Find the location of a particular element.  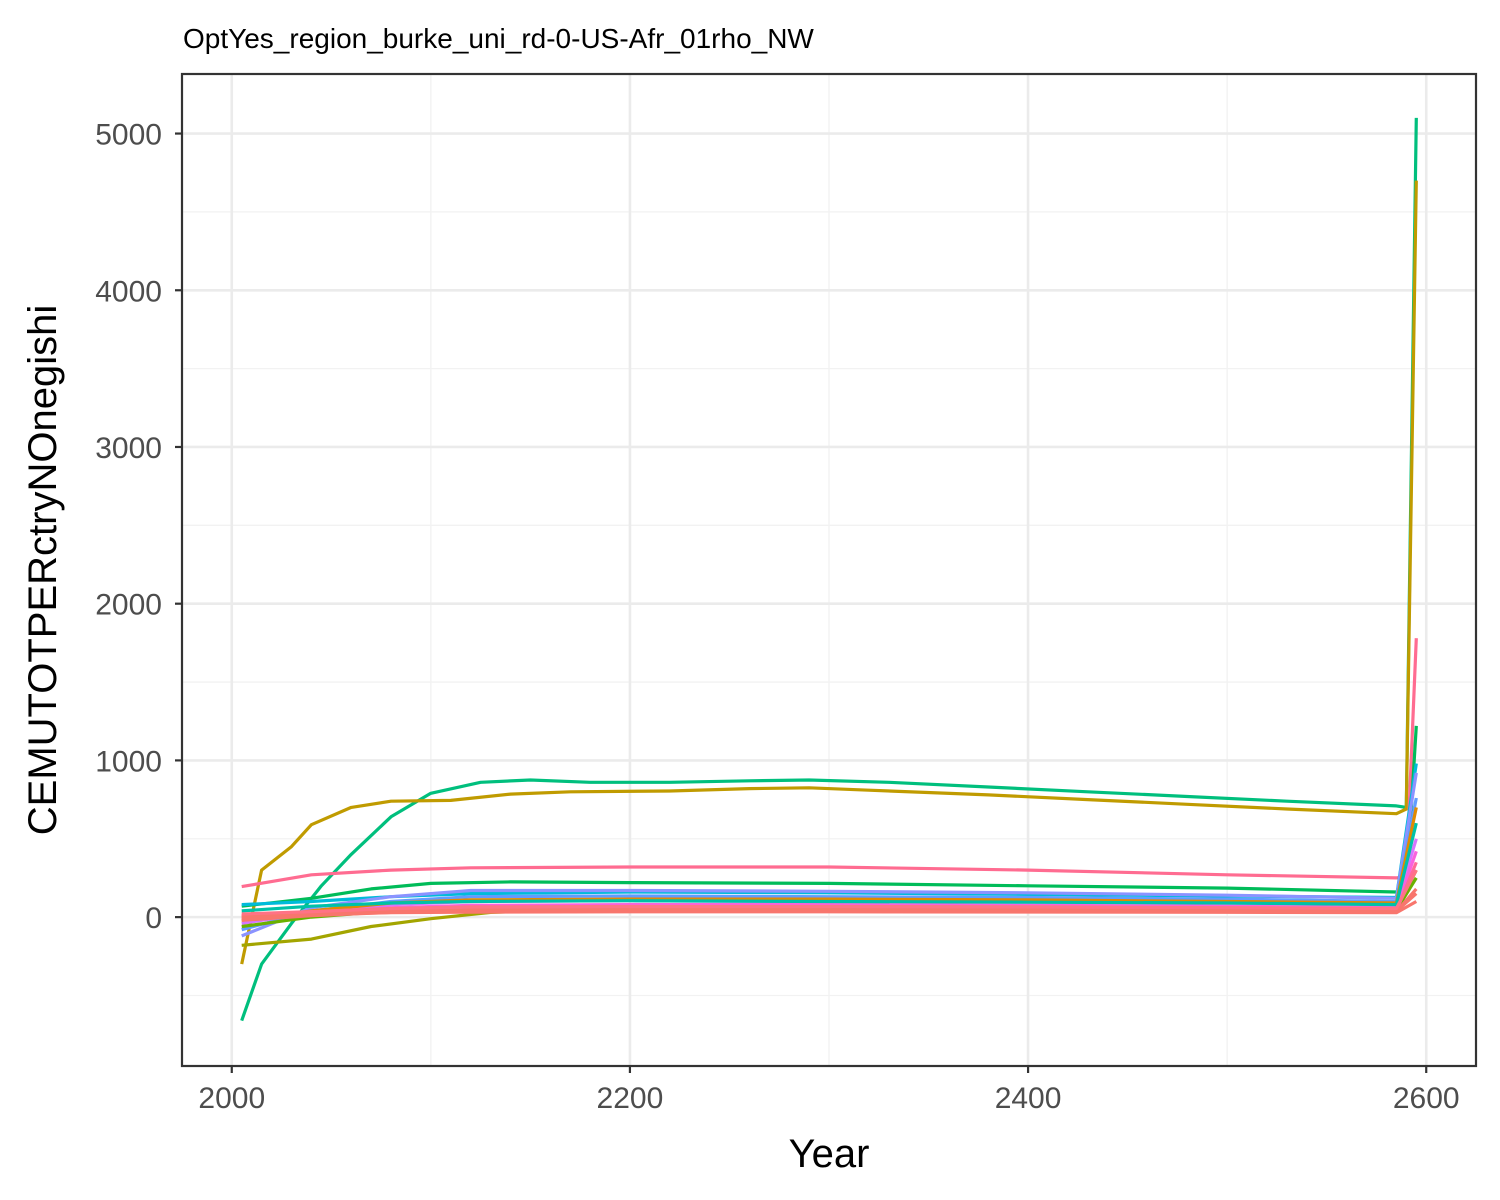

x-tick-label: 2400 is located at coordinates (1028, 1098).